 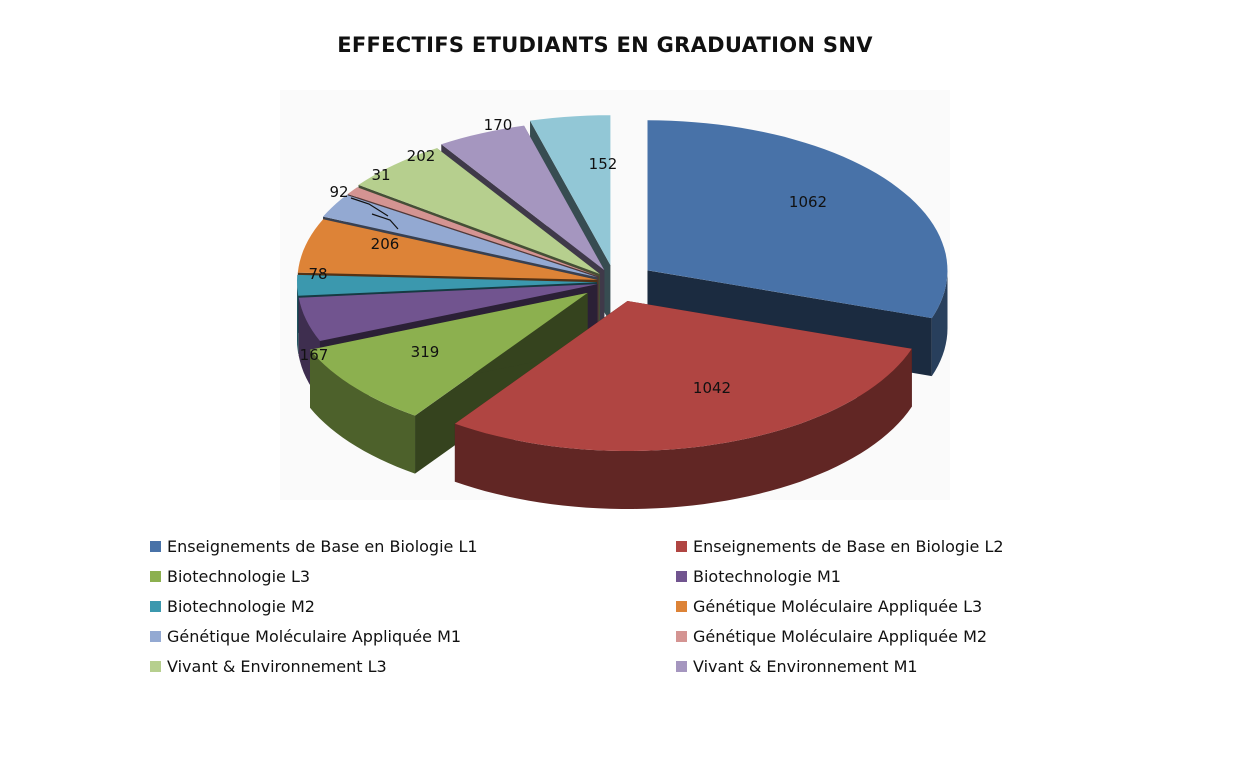 I want to click on legend-label: Vivant & Environnement L3, so click(x=277, y=666).